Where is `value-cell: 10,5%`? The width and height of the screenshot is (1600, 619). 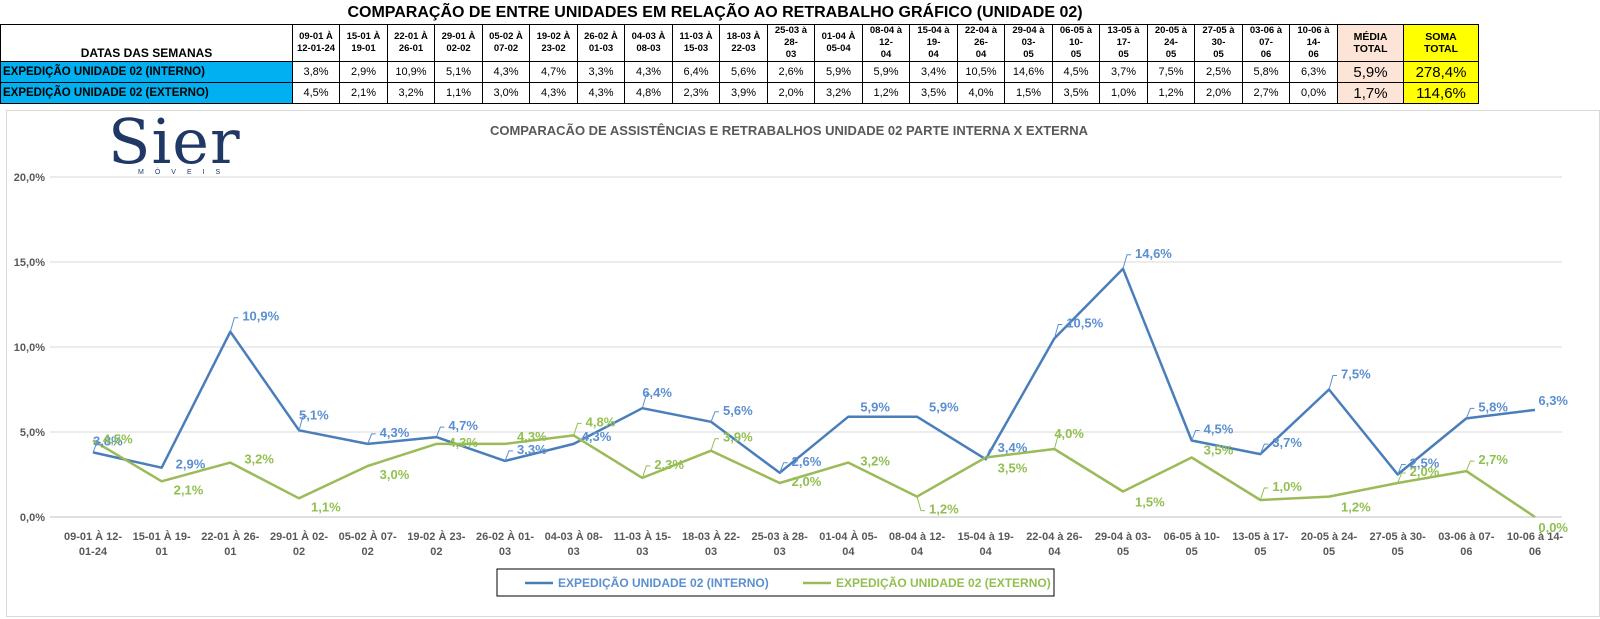 value-cell: 10,5% is located at coordinates (981, 72).